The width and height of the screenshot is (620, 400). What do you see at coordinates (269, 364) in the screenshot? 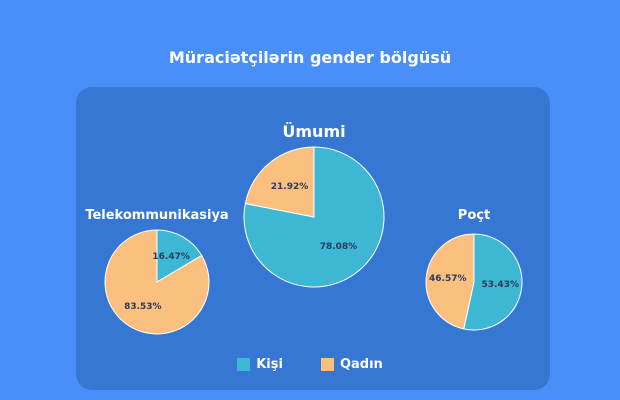
I see `legend-label-kisi: Kişi` at bounding box center [269, 364].